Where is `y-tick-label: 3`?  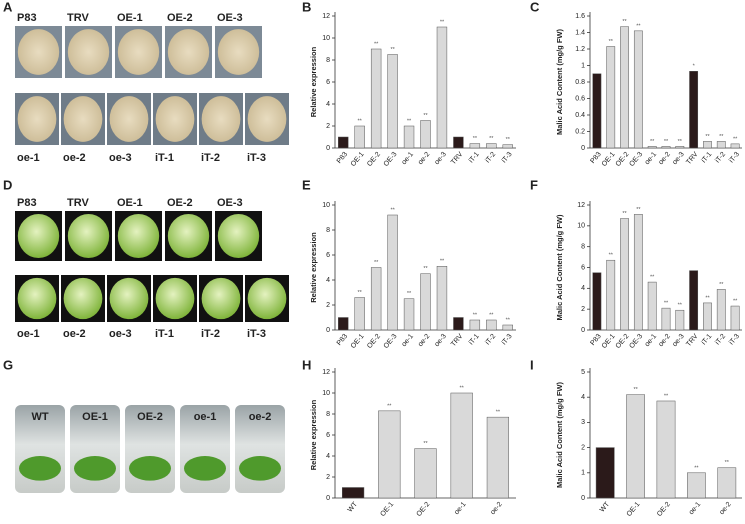 y-tick-label: 3 is located at coordinates (583, 422).